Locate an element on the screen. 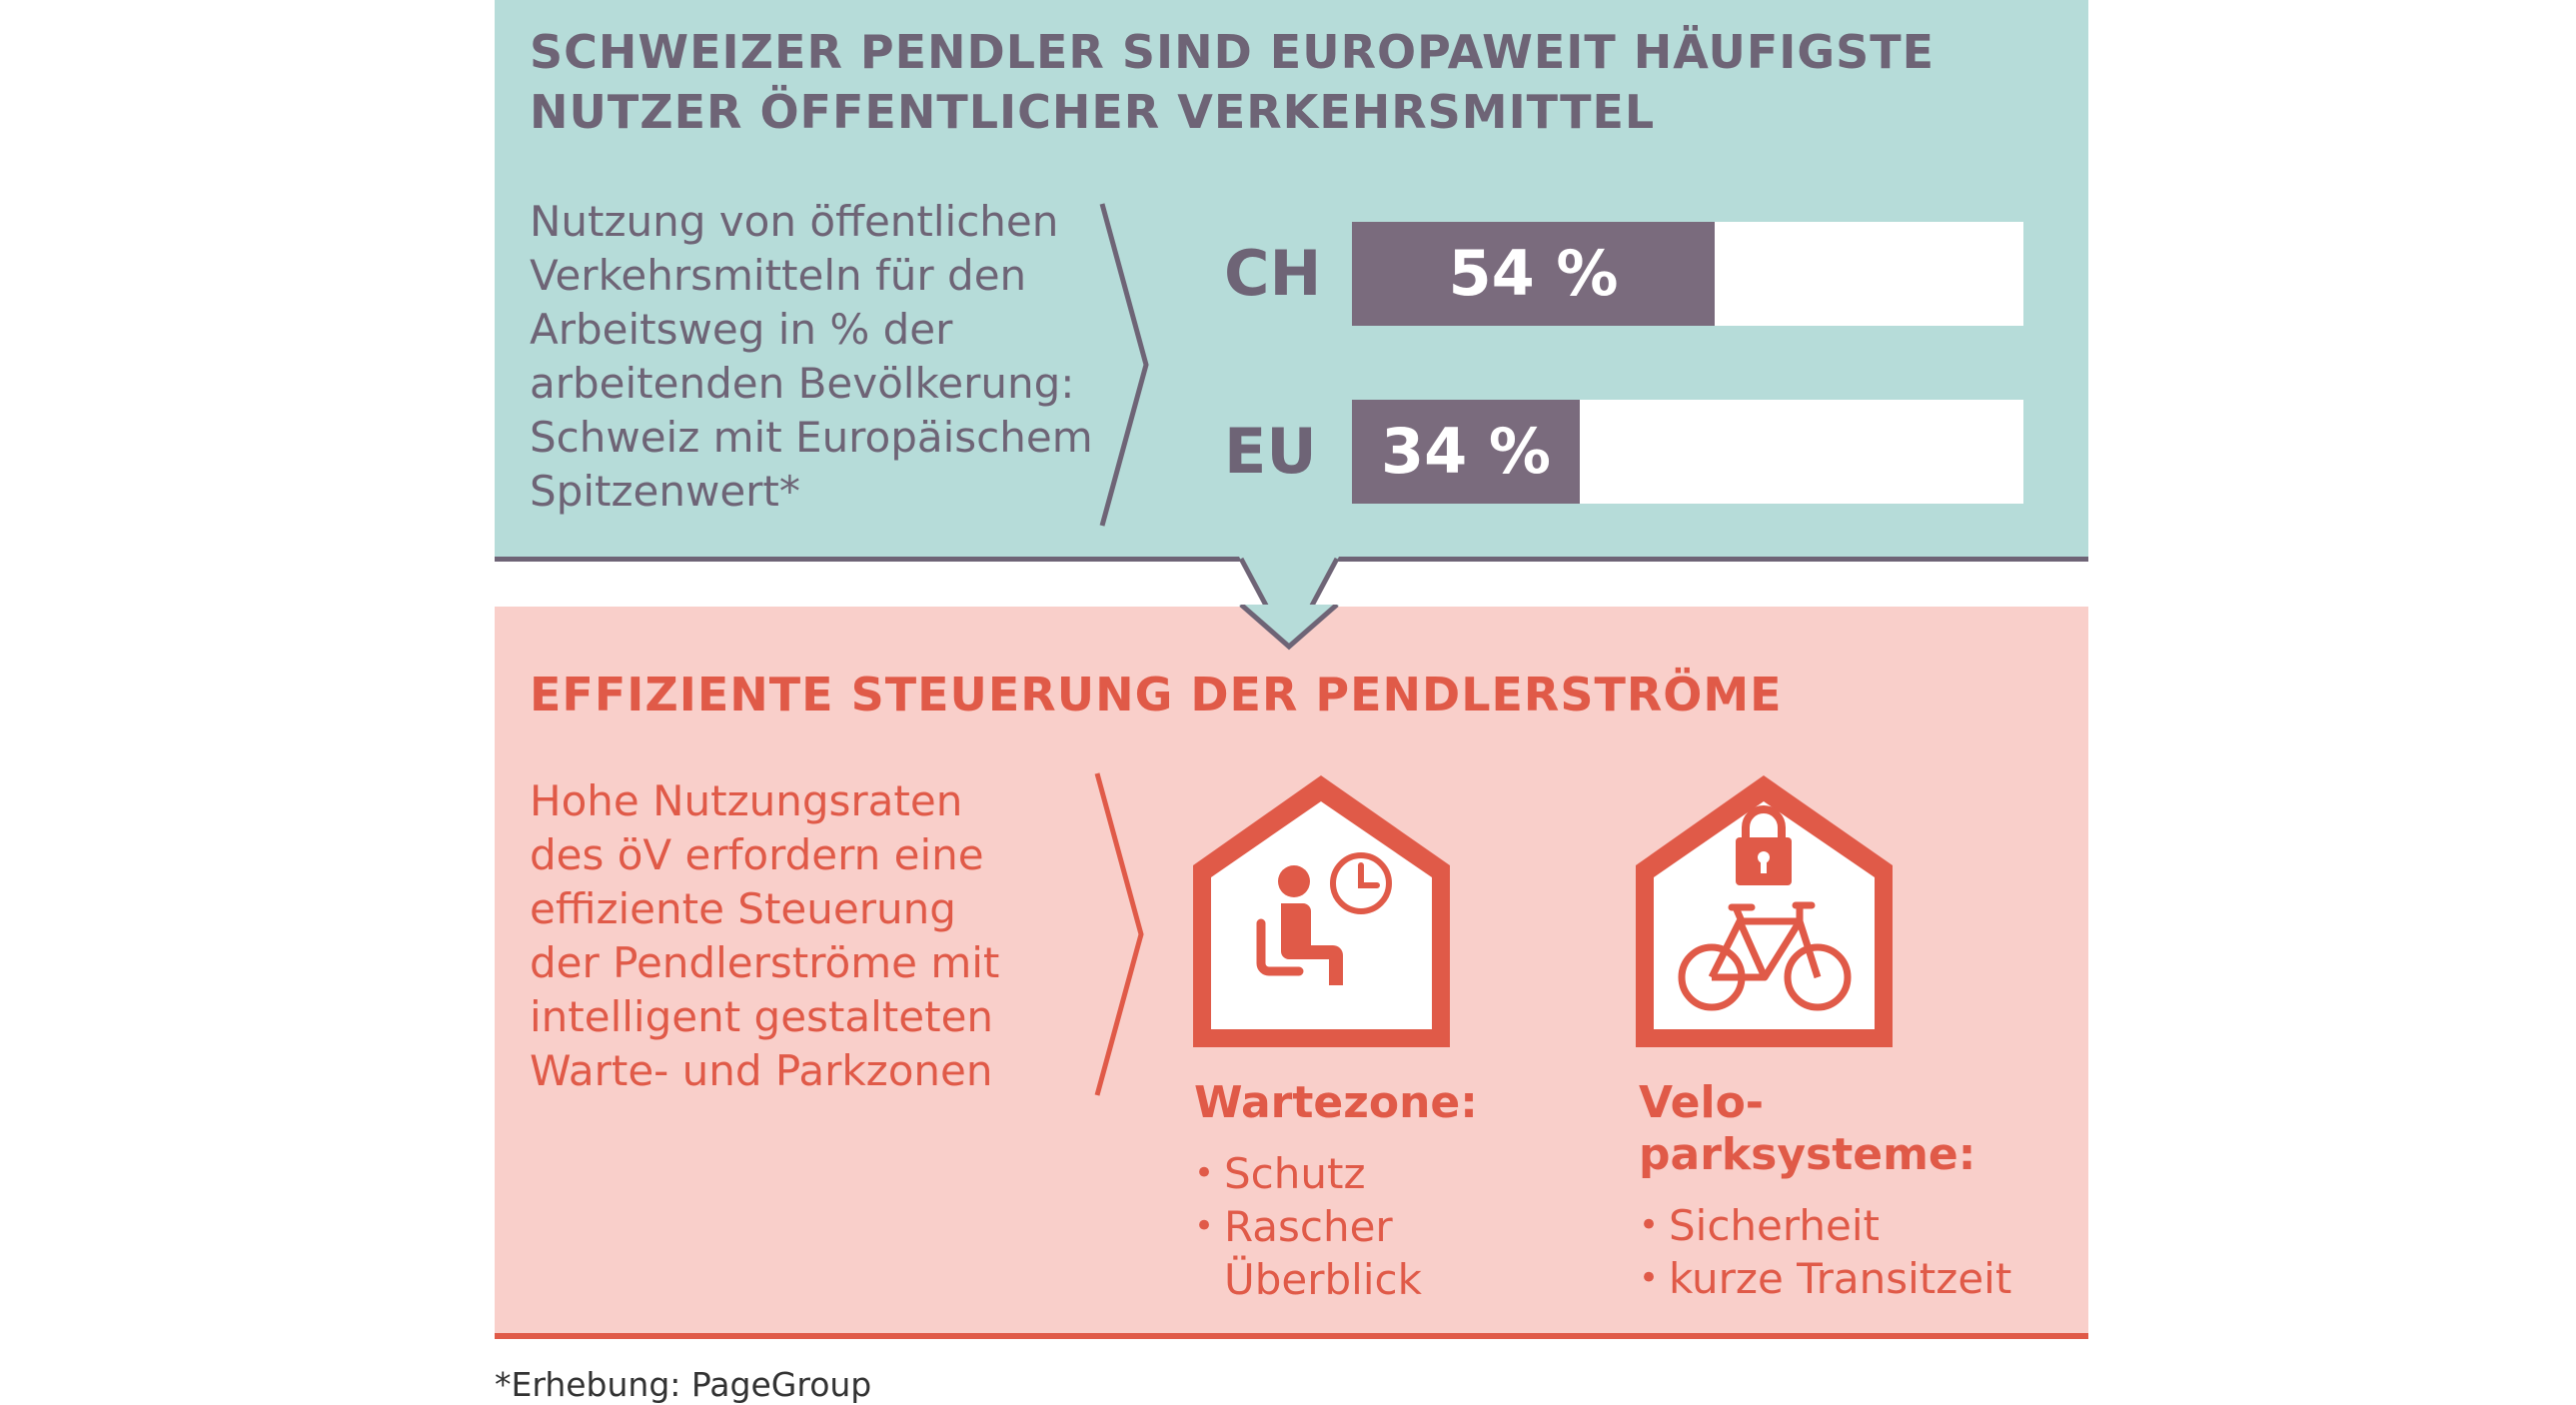 The image size is (2576, 1405). velo-title: Velo- parksysteme: is located at coordinates (1807, 1129).